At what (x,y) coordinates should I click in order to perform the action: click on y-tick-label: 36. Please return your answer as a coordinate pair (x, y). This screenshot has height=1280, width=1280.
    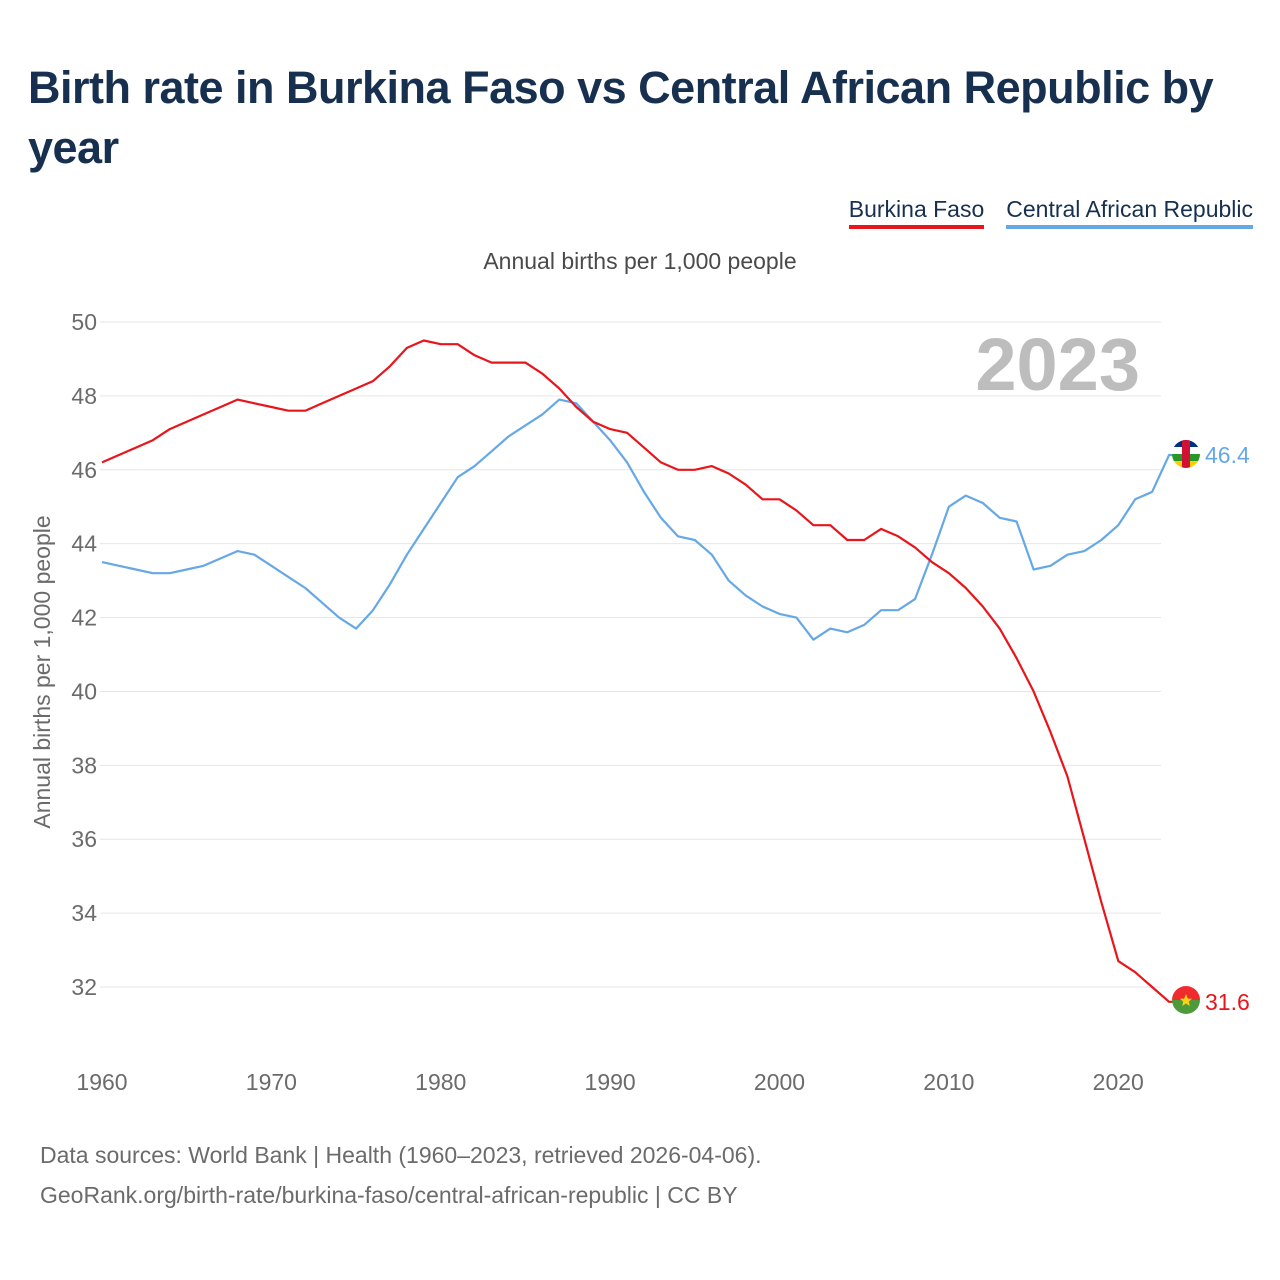
    Looking at the image, I should click on (84, 839).